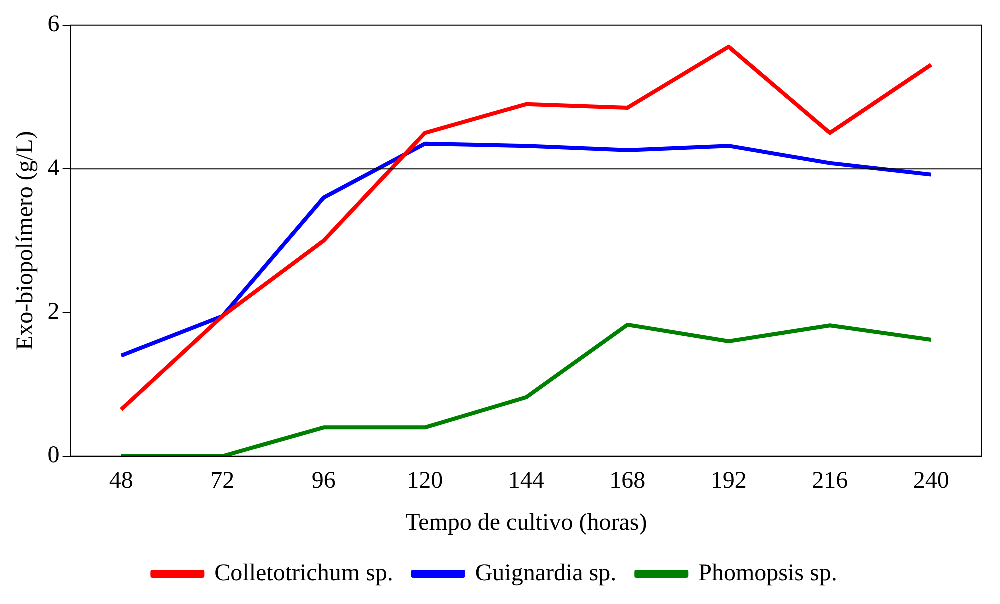 Image resolution: width=1000 pixels, height=604 pixels. What do you see at coordinates (546, 573) in the screenshot?
I see `legend-label: Guignardia sp.` at bounding box center [546, 573].